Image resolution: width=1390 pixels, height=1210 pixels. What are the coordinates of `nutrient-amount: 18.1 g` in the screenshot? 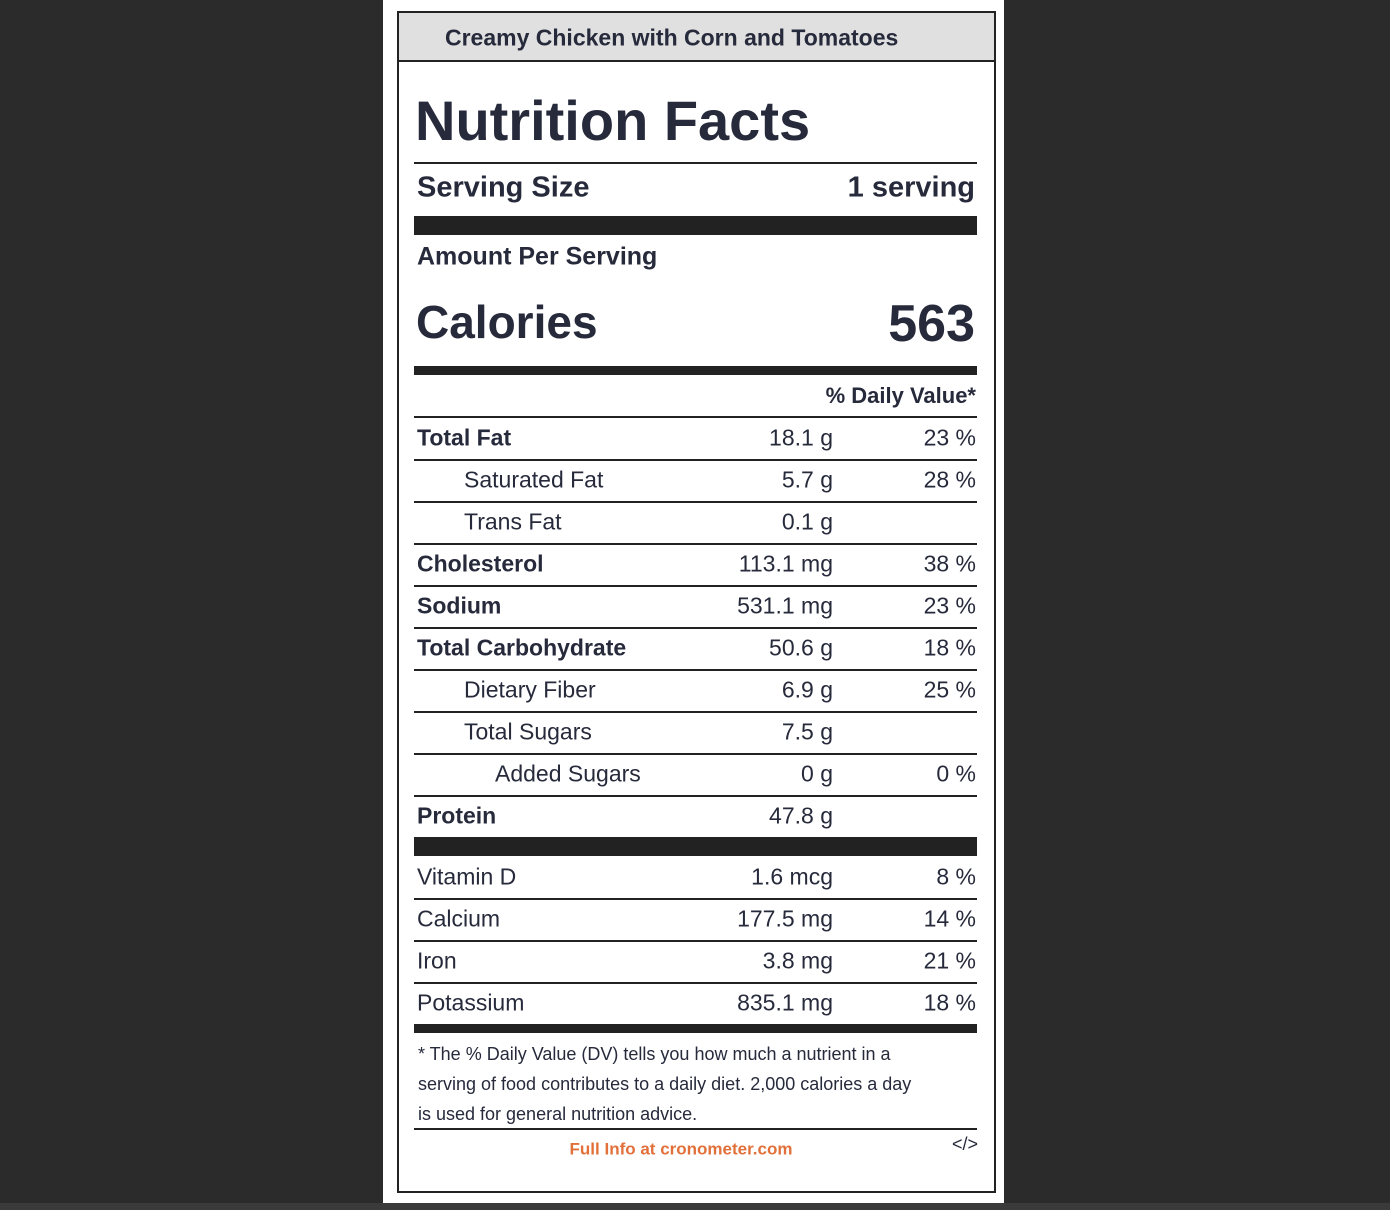 It's located at (801, 437).